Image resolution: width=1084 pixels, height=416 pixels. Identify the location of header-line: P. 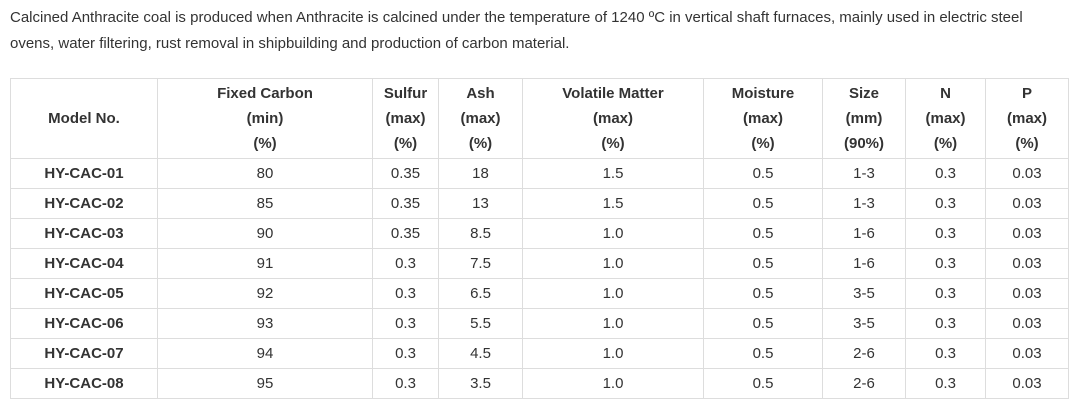
(1026, 93).